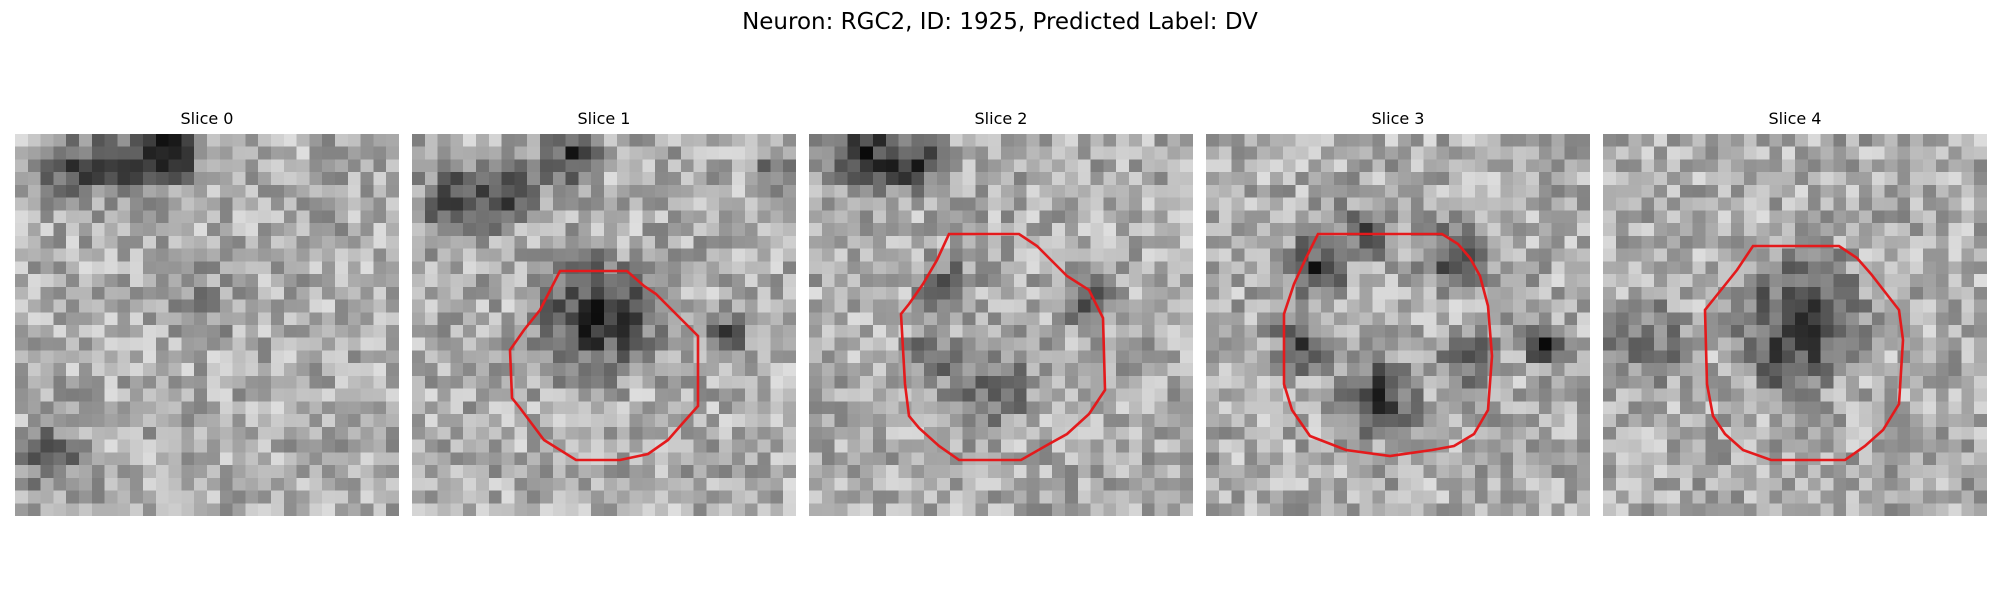 The width and height of the screenshot is (2000, 600). I want to click on slice-panel-3: Slice 3, so click(1398, 312).